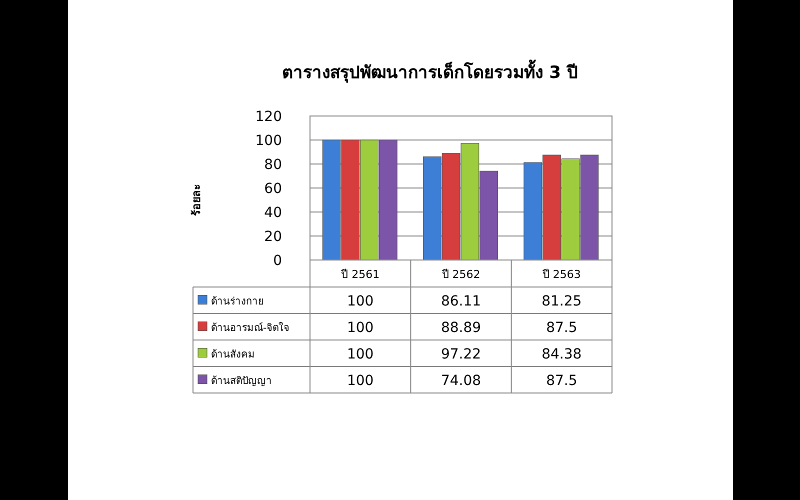 This screenshot has width=800, height=500. What do you see at coordinates (461, 328) in the screenshot?
I see `data-label: 88.89` at bounding box center [461, 328].